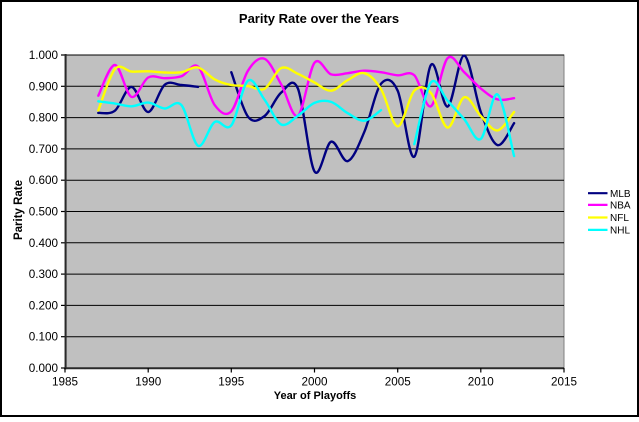 The image size is (639, 422). Describe the element at coordinates (44, 55) in the screenshot. I see `svg-text: 1.000` at that location.